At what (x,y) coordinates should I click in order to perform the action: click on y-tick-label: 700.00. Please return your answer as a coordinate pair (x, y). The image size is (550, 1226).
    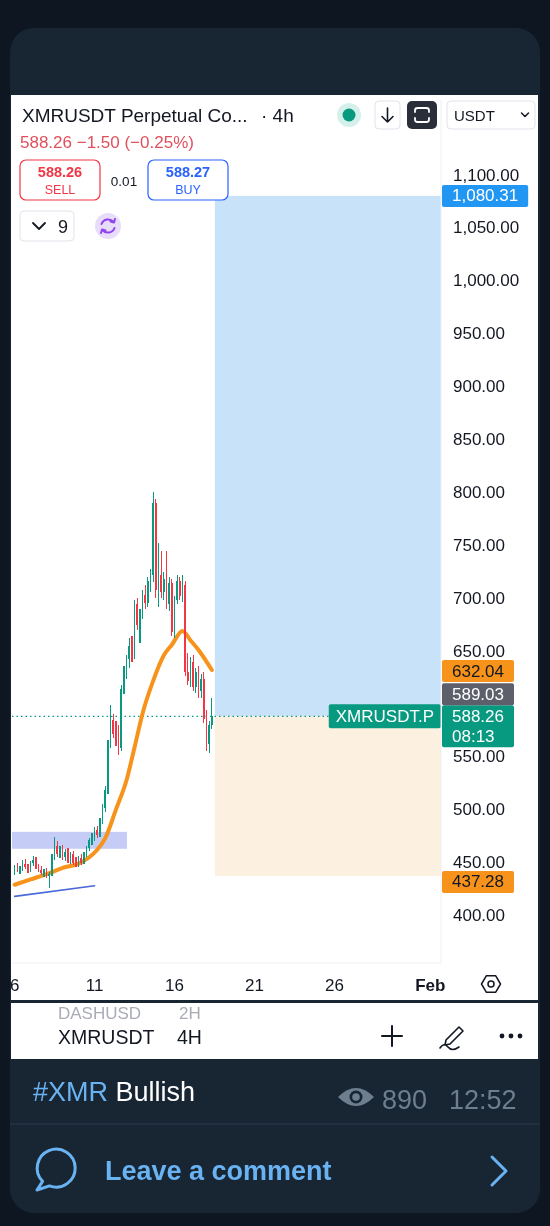
    Looking at the image, I should click on (479, 598).